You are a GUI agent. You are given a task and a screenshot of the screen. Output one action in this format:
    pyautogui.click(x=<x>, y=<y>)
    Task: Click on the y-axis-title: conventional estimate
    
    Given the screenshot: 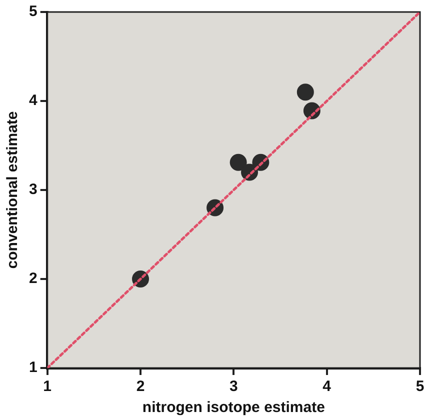 What is the action you would take?
    pyautogui.click(x=13, y=190)
    